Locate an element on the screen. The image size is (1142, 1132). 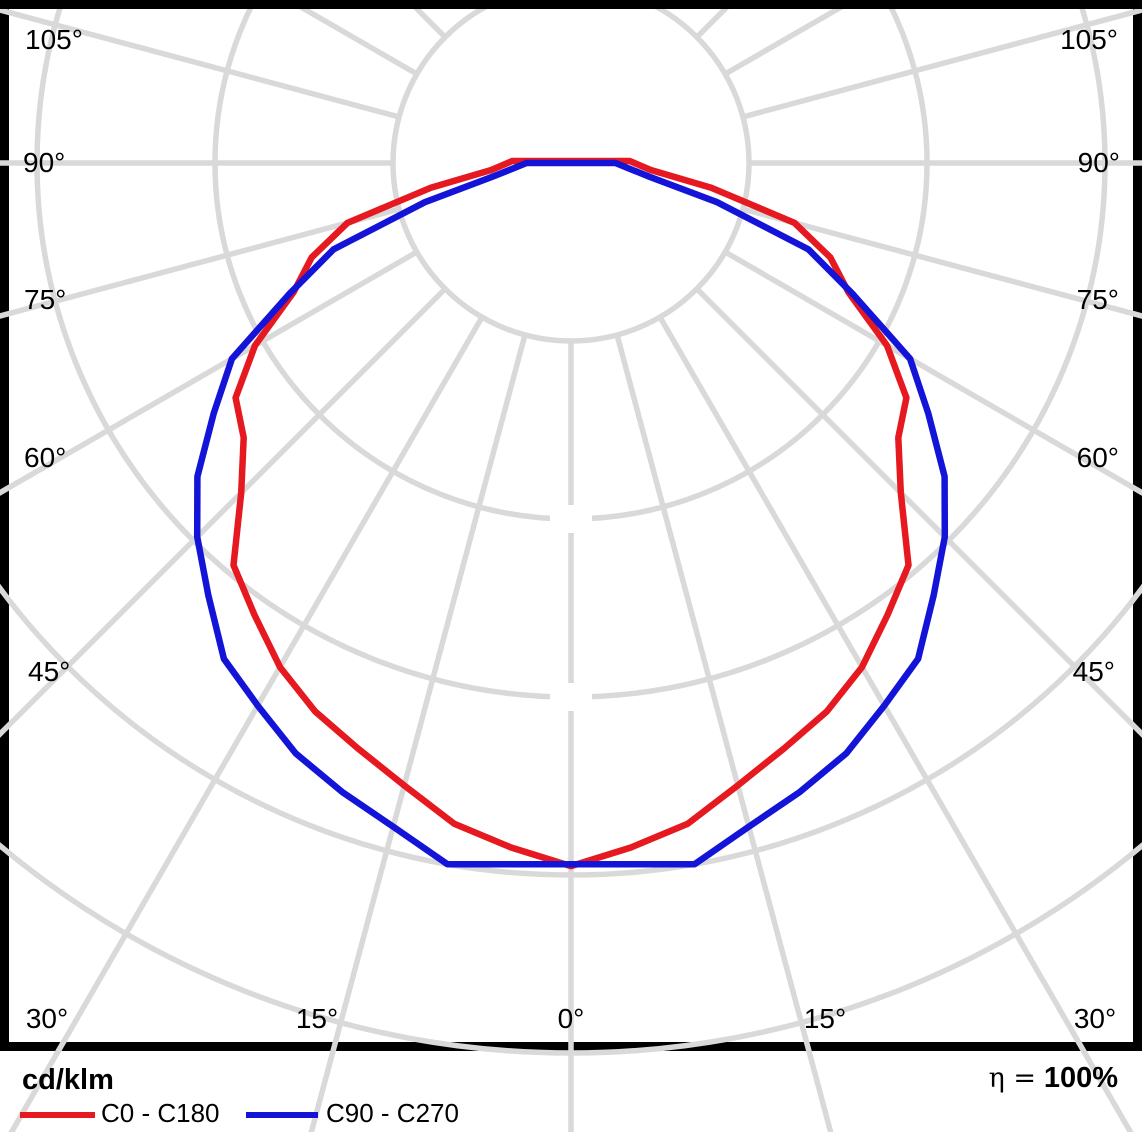
intensity-ring is located at coordinates (571, 172).